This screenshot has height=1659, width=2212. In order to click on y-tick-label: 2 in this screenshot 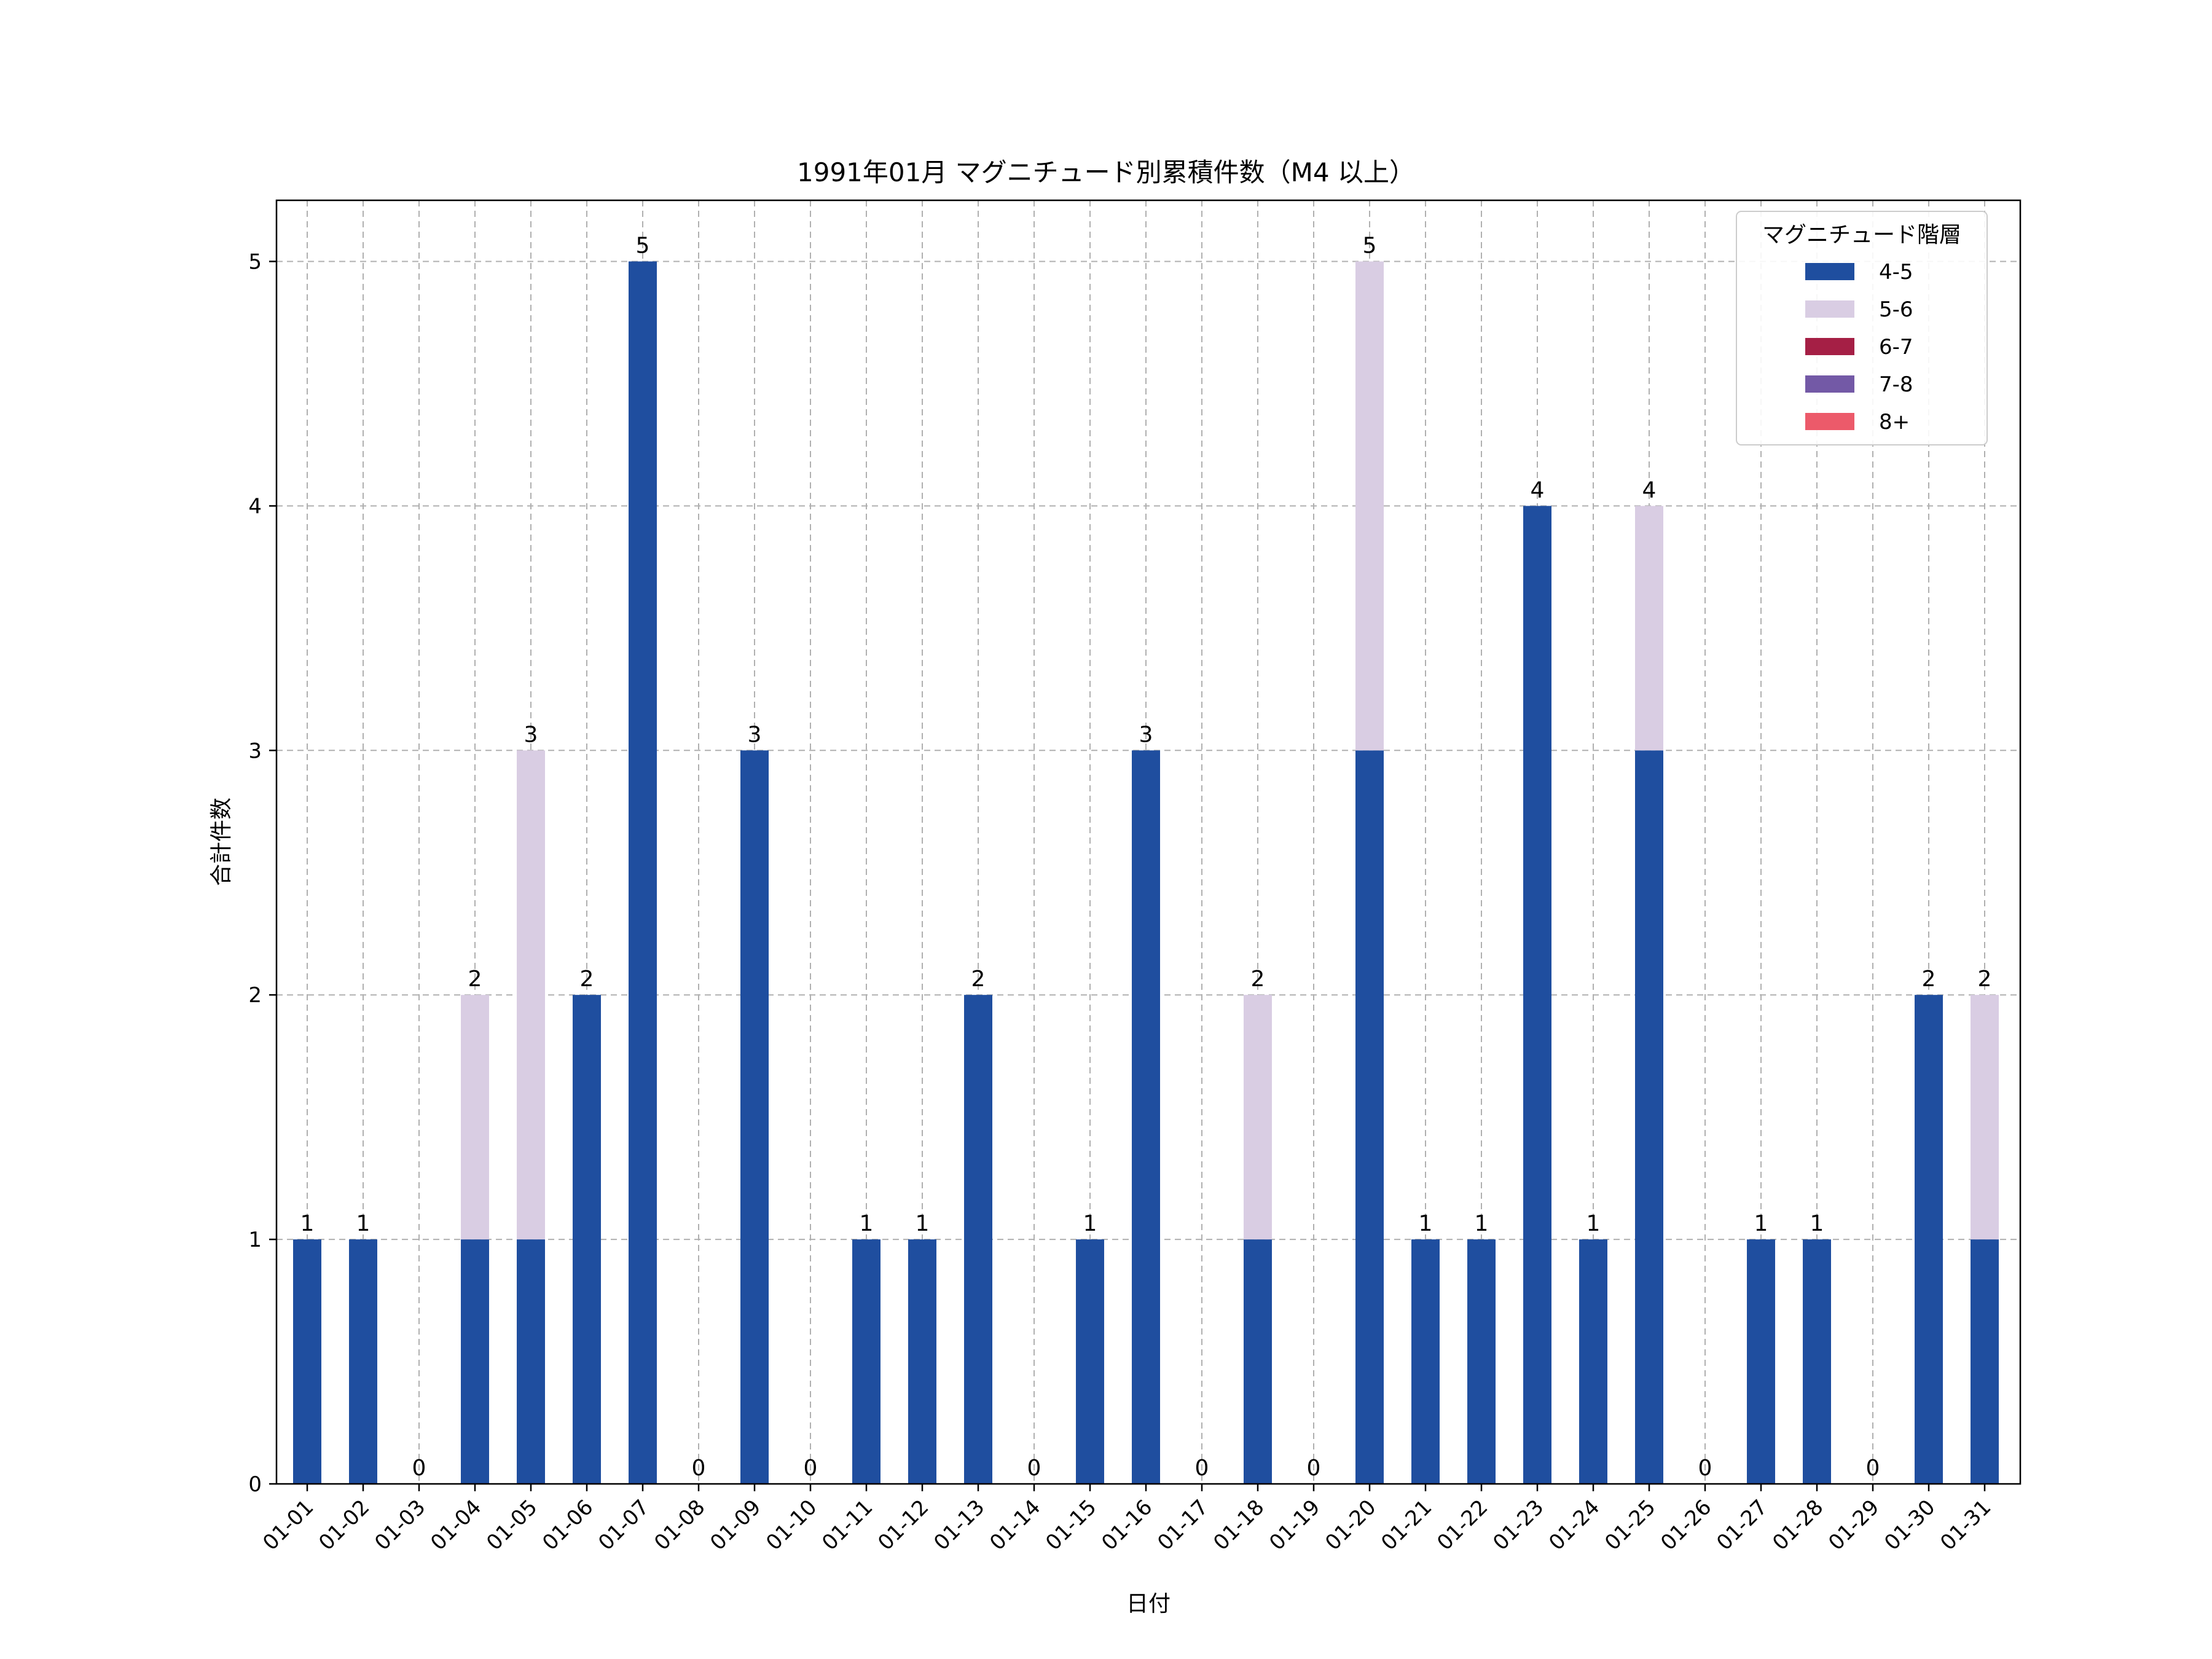, I will do `click(255, 995)`.